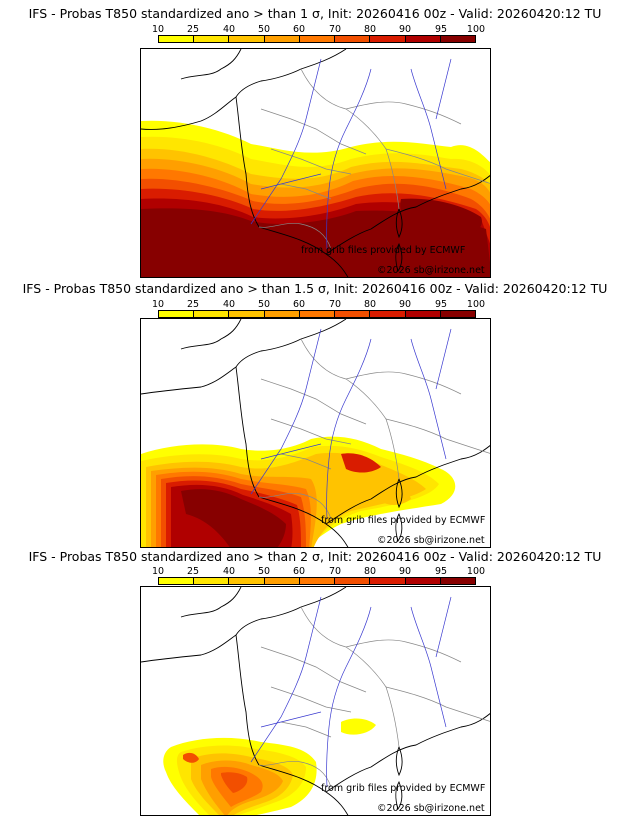  Describe the element at coordinates (191, 757) in the screenshot. I see `prob-band-70-b` at that location.